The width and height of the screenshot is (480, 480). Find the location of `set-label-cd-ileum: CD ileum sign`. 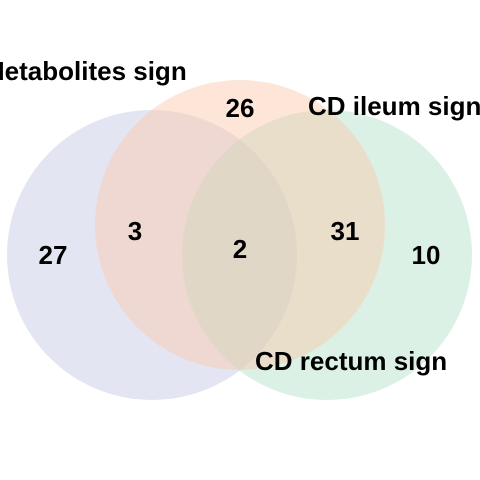

set-label-cd-ileum: CD ileum sign is located at coordinates (394, 106).